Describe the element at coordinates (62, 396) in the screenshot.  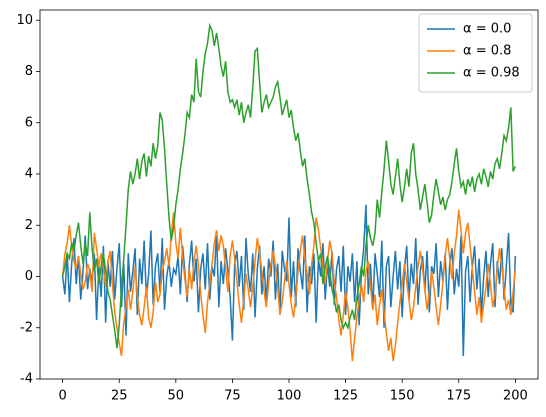
I see `x-tick-label: 0` at that location.